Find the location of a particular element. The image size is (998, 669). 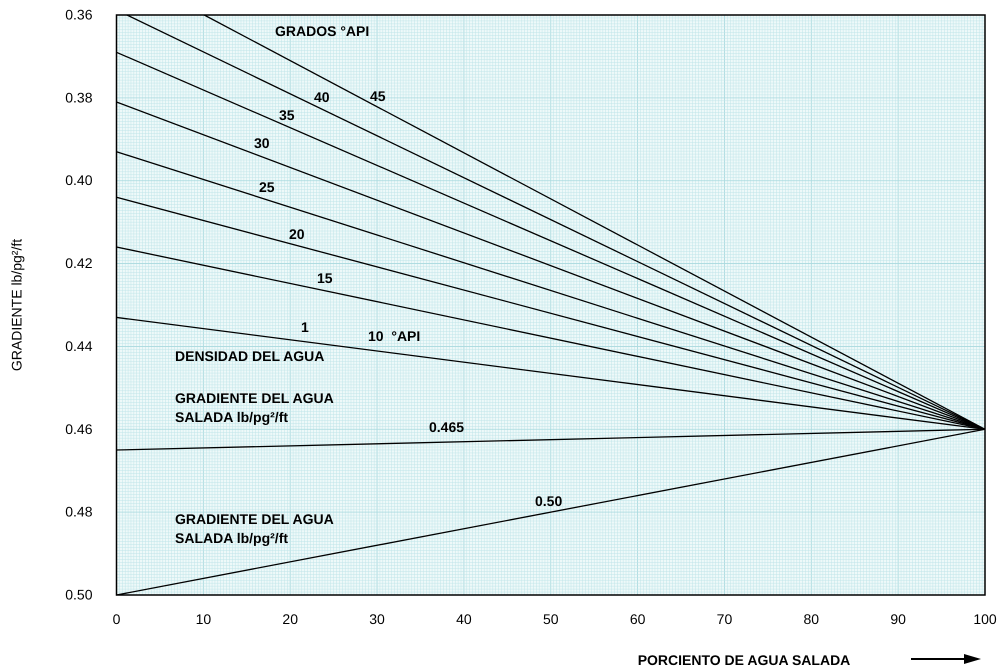

y-tick-label: 0.42 is located at coordinates (79, 263).